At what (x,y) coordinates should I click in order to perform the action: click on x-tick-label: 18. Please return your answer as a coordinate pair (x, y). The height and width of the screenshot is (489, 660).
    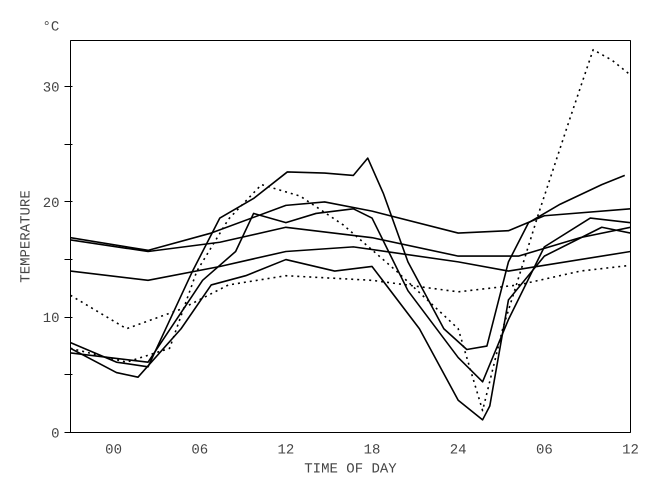
    Looking at the image, I should click on (372, 450).